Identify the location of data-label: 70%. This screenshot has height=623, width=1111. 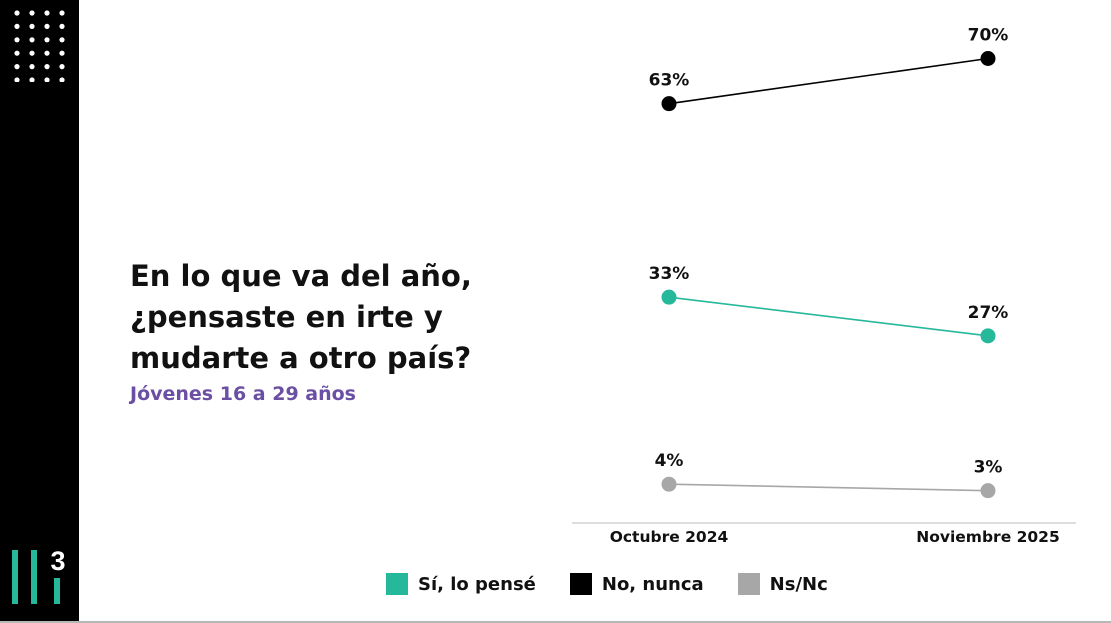
(988, 36).